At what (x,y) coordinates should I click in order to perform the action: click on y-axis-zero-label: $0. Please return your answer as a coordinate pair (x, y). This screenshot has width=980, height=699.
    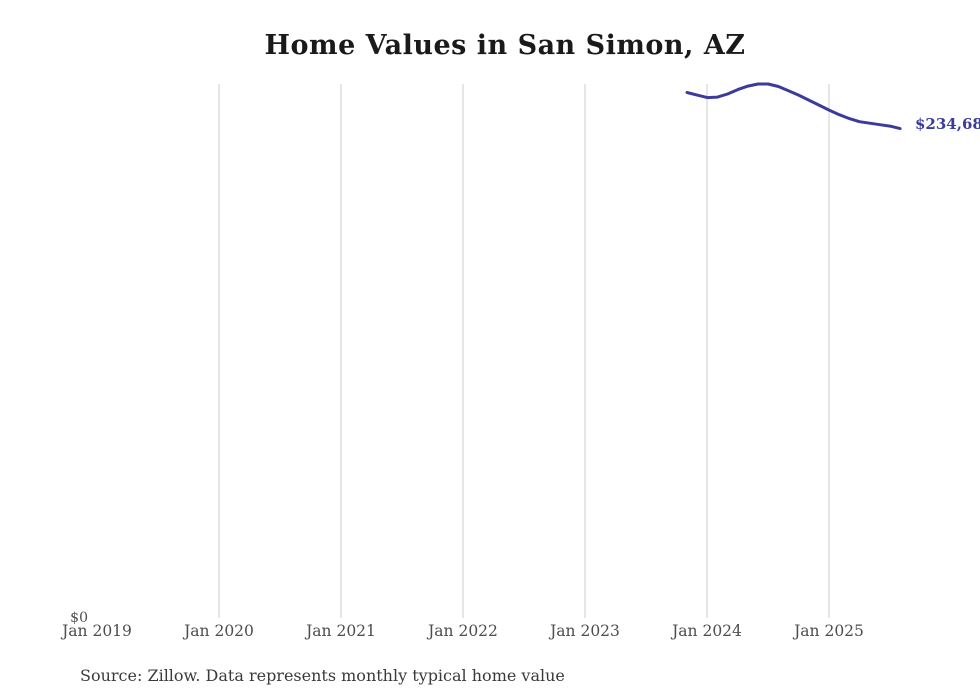
    Looking at the image, I should click on (79, 618).